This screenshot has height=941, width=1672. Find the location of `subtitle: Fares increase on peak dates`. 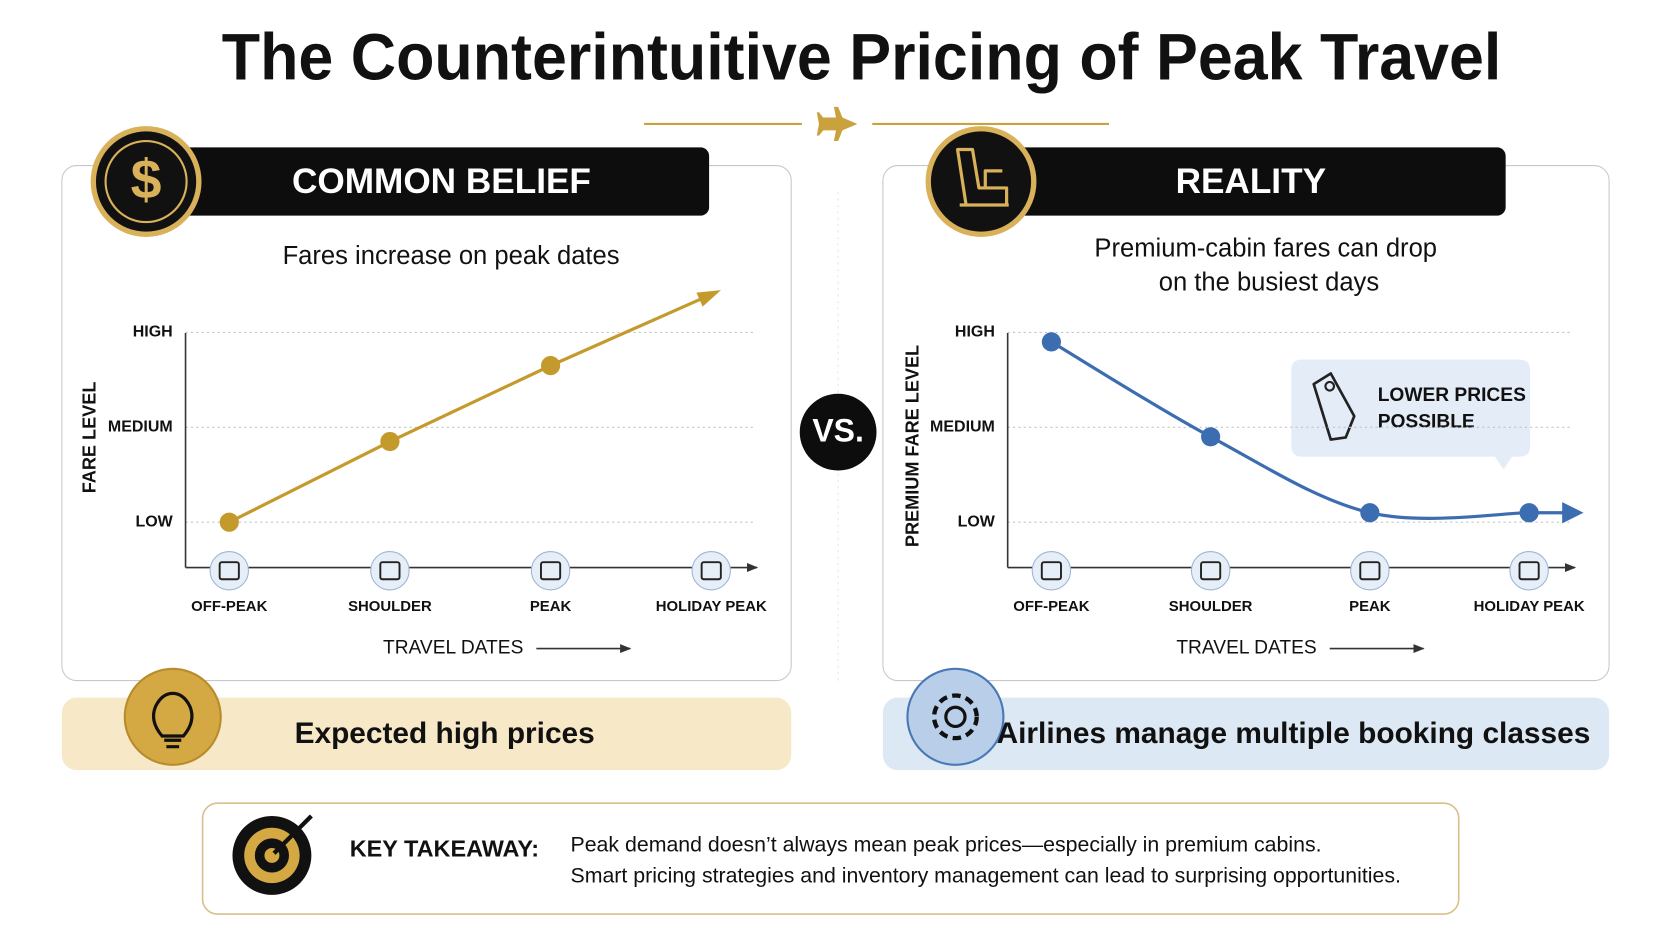

subtitle: Fares increase on peak dates is located at coordinates (451, 256).